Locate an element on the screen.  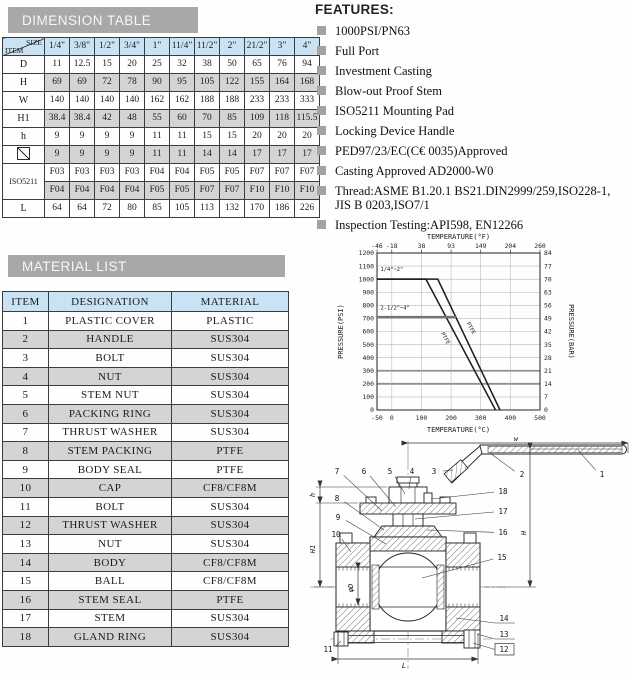
ball is located at coordinates (408, 587).